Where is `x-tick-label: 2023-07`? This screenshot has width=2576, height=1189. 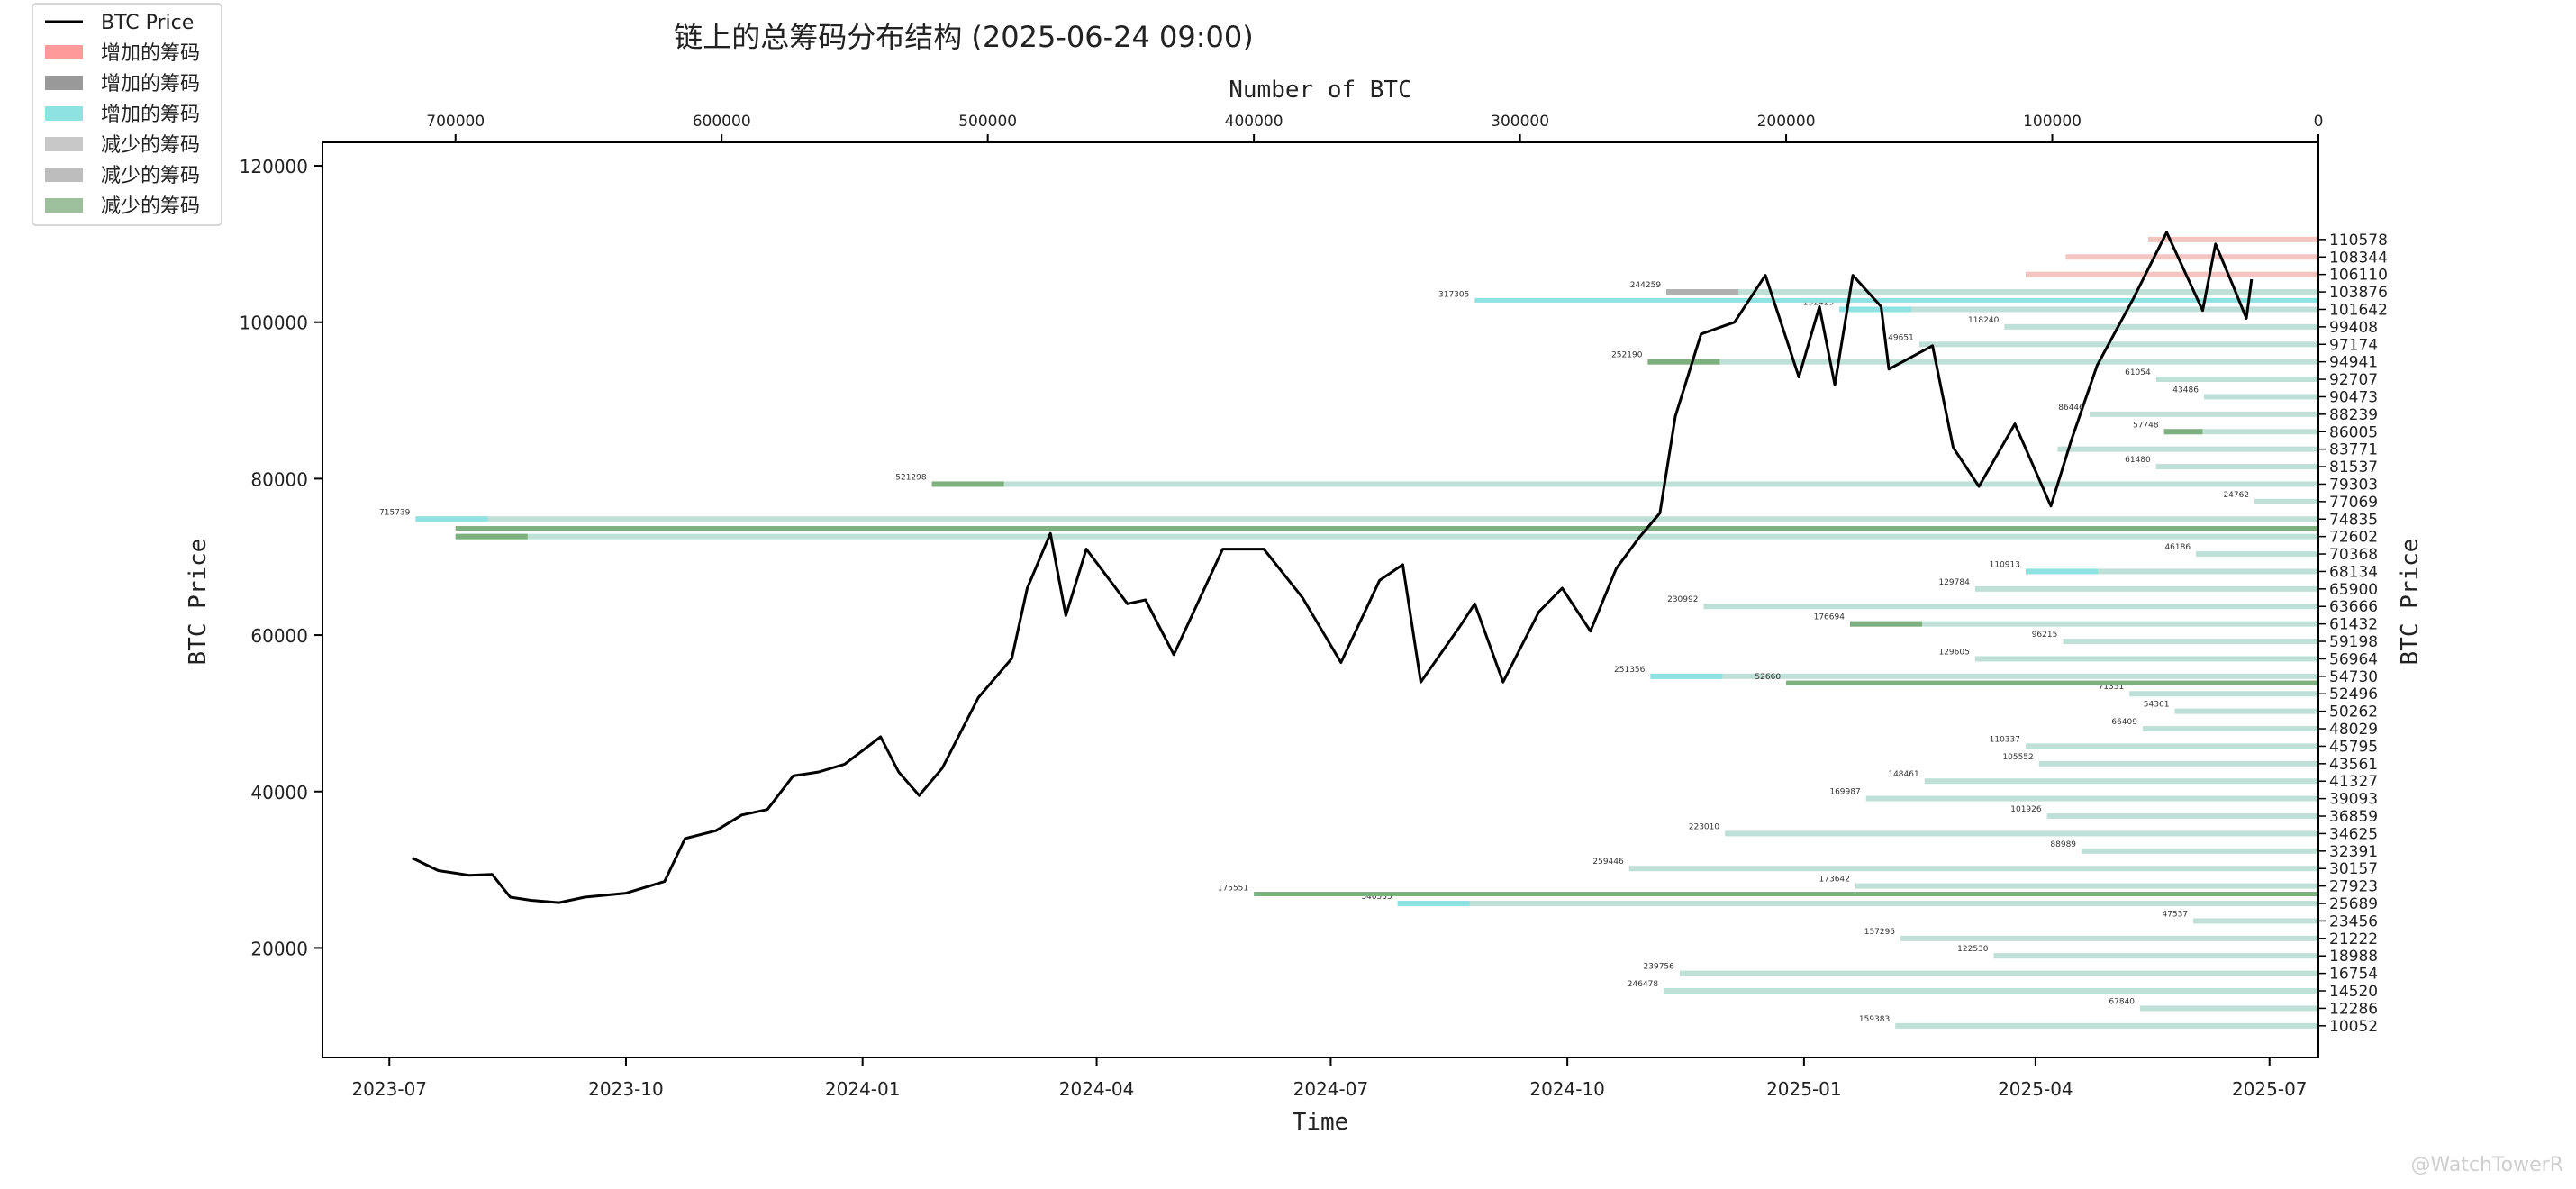 x-tick-label: 2023-07 is located at coordinates (389, 1089).